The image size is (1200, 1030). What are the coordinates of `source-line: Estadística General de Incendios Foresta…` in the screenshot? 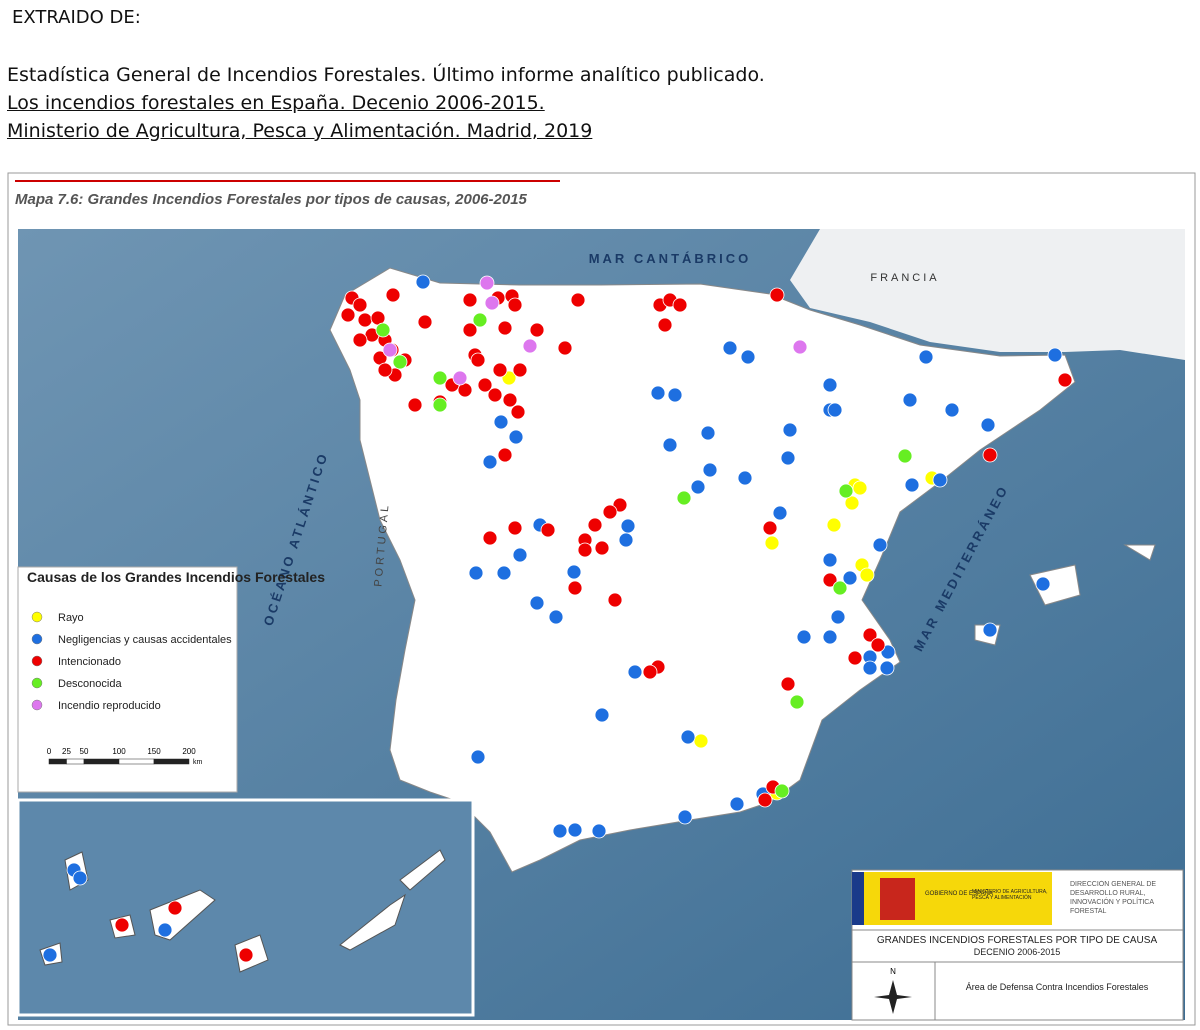 It's located at (386, 75).